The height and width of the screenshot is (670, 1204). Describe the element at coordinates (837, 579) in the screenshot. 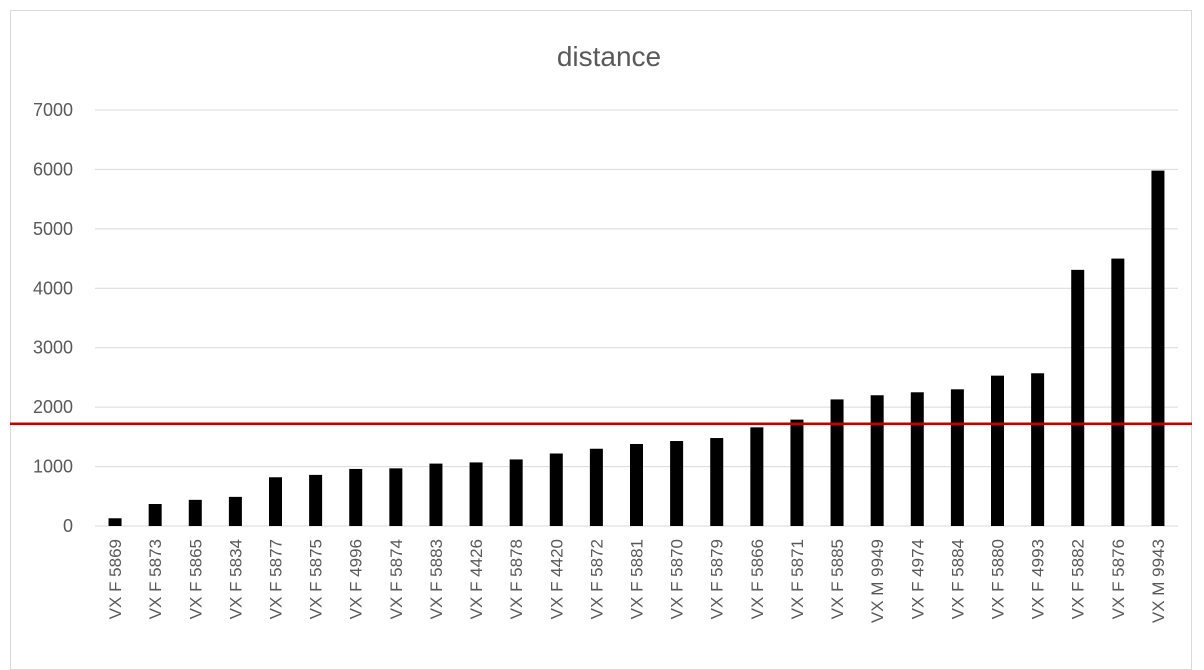

I see `x-tick-label: VX F 5885` at that location.